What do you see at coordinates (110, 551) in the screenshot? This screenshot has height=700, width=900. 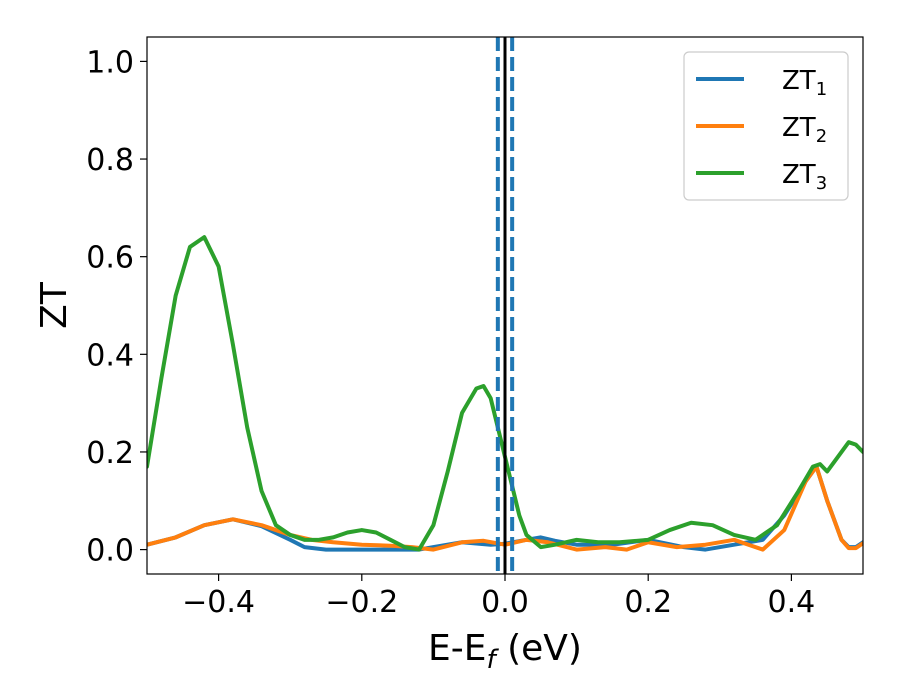 I see `y-tick-label: 0.0` at bounding box center [110, 551].